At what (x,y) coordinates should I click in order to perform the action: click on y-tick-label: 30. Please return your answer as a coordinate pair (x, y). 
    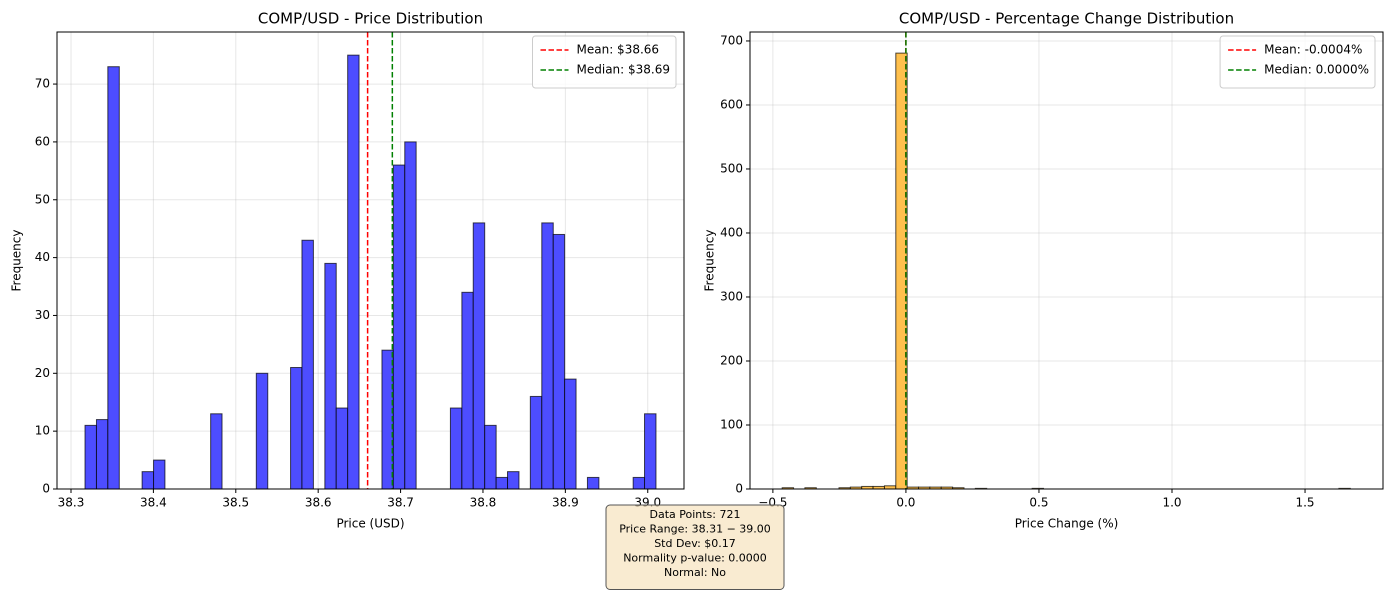
    Looking at the image, I should click on (42, 315).